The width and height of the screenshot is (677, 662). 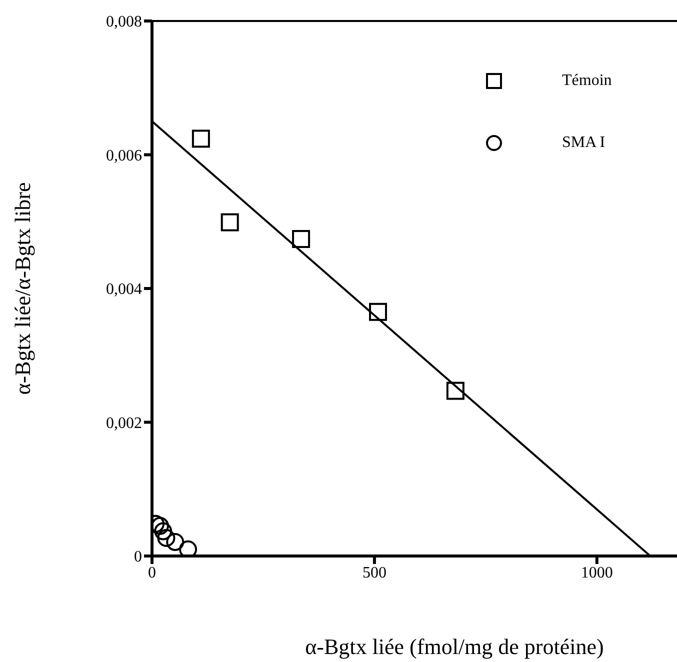 What do you see at coordinates (374, 573) in the screenshot?
I see `x-tick-label: 500` at bounding box center [374, 573].